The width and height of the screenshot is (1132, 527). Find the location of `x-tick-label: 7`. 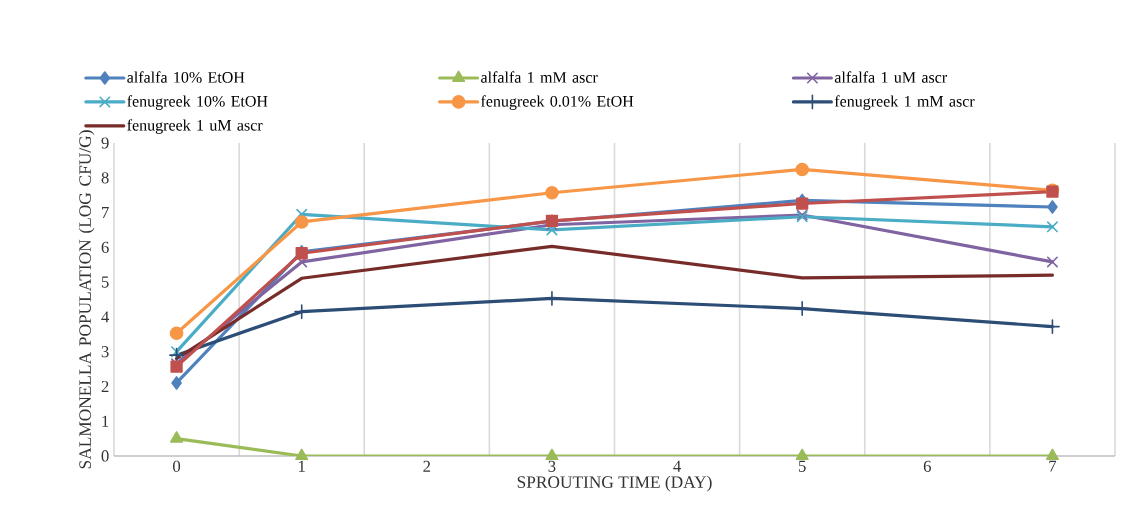

x-tick-label: 7 is located at coordinates (1053, 466).